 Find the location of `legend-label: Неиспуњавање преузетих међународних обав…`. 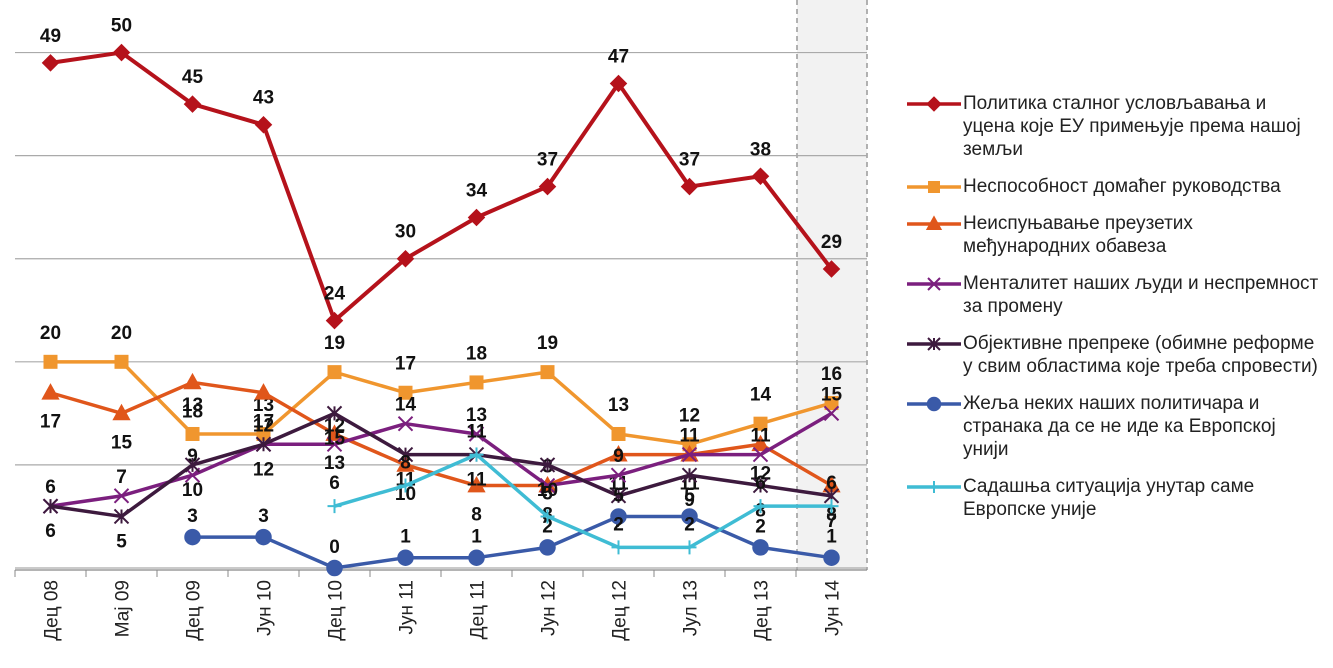

legend-label: Неиспуњавање преузетих међународних обав… is located at coordinates (1078, 235).